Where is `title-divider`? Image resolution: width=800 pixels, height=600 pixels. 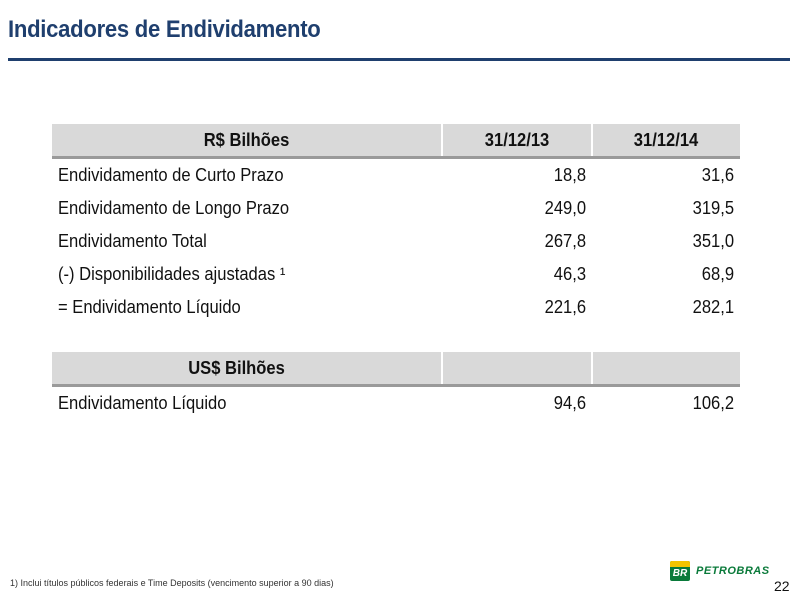
title-divider is located at coordinates (399, 59).